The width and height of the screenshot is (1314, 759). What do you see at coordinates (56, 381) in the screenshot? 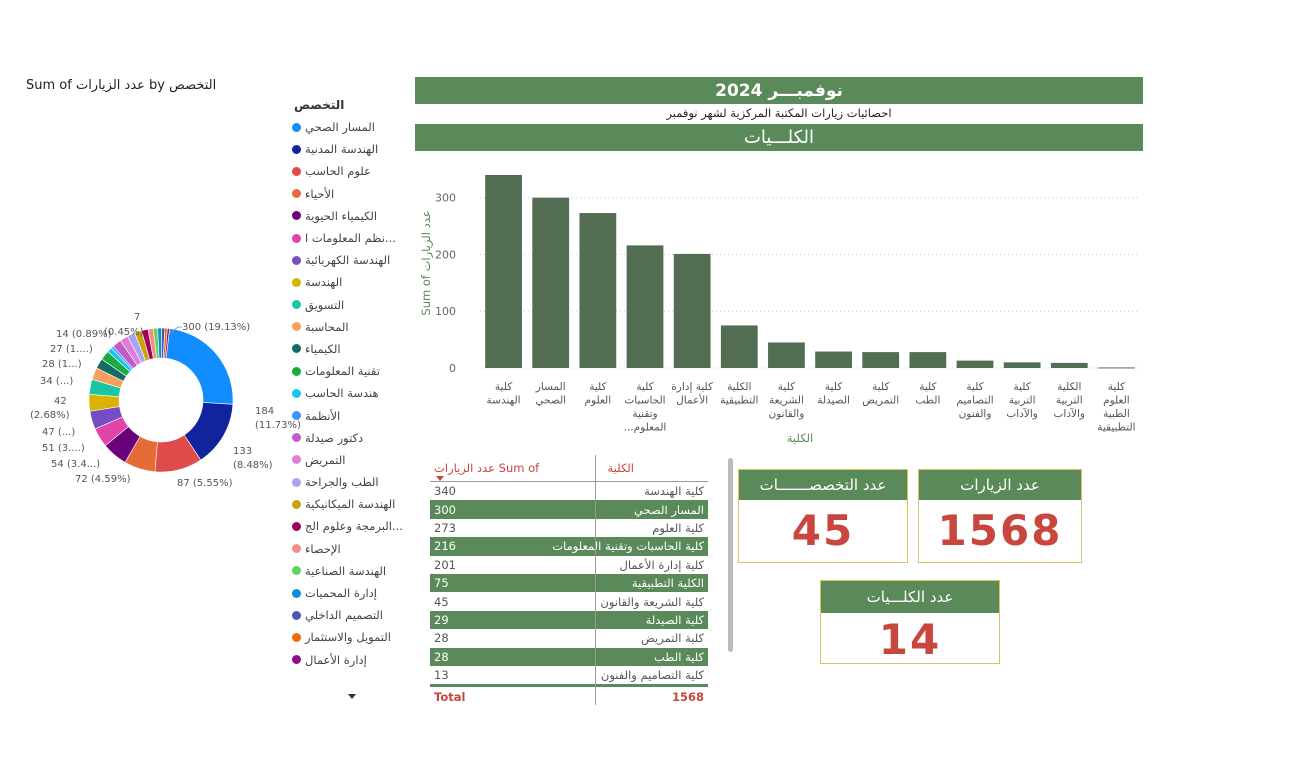
I see `pie-data-label: 34 (...)` at bounding box center [56, 381].